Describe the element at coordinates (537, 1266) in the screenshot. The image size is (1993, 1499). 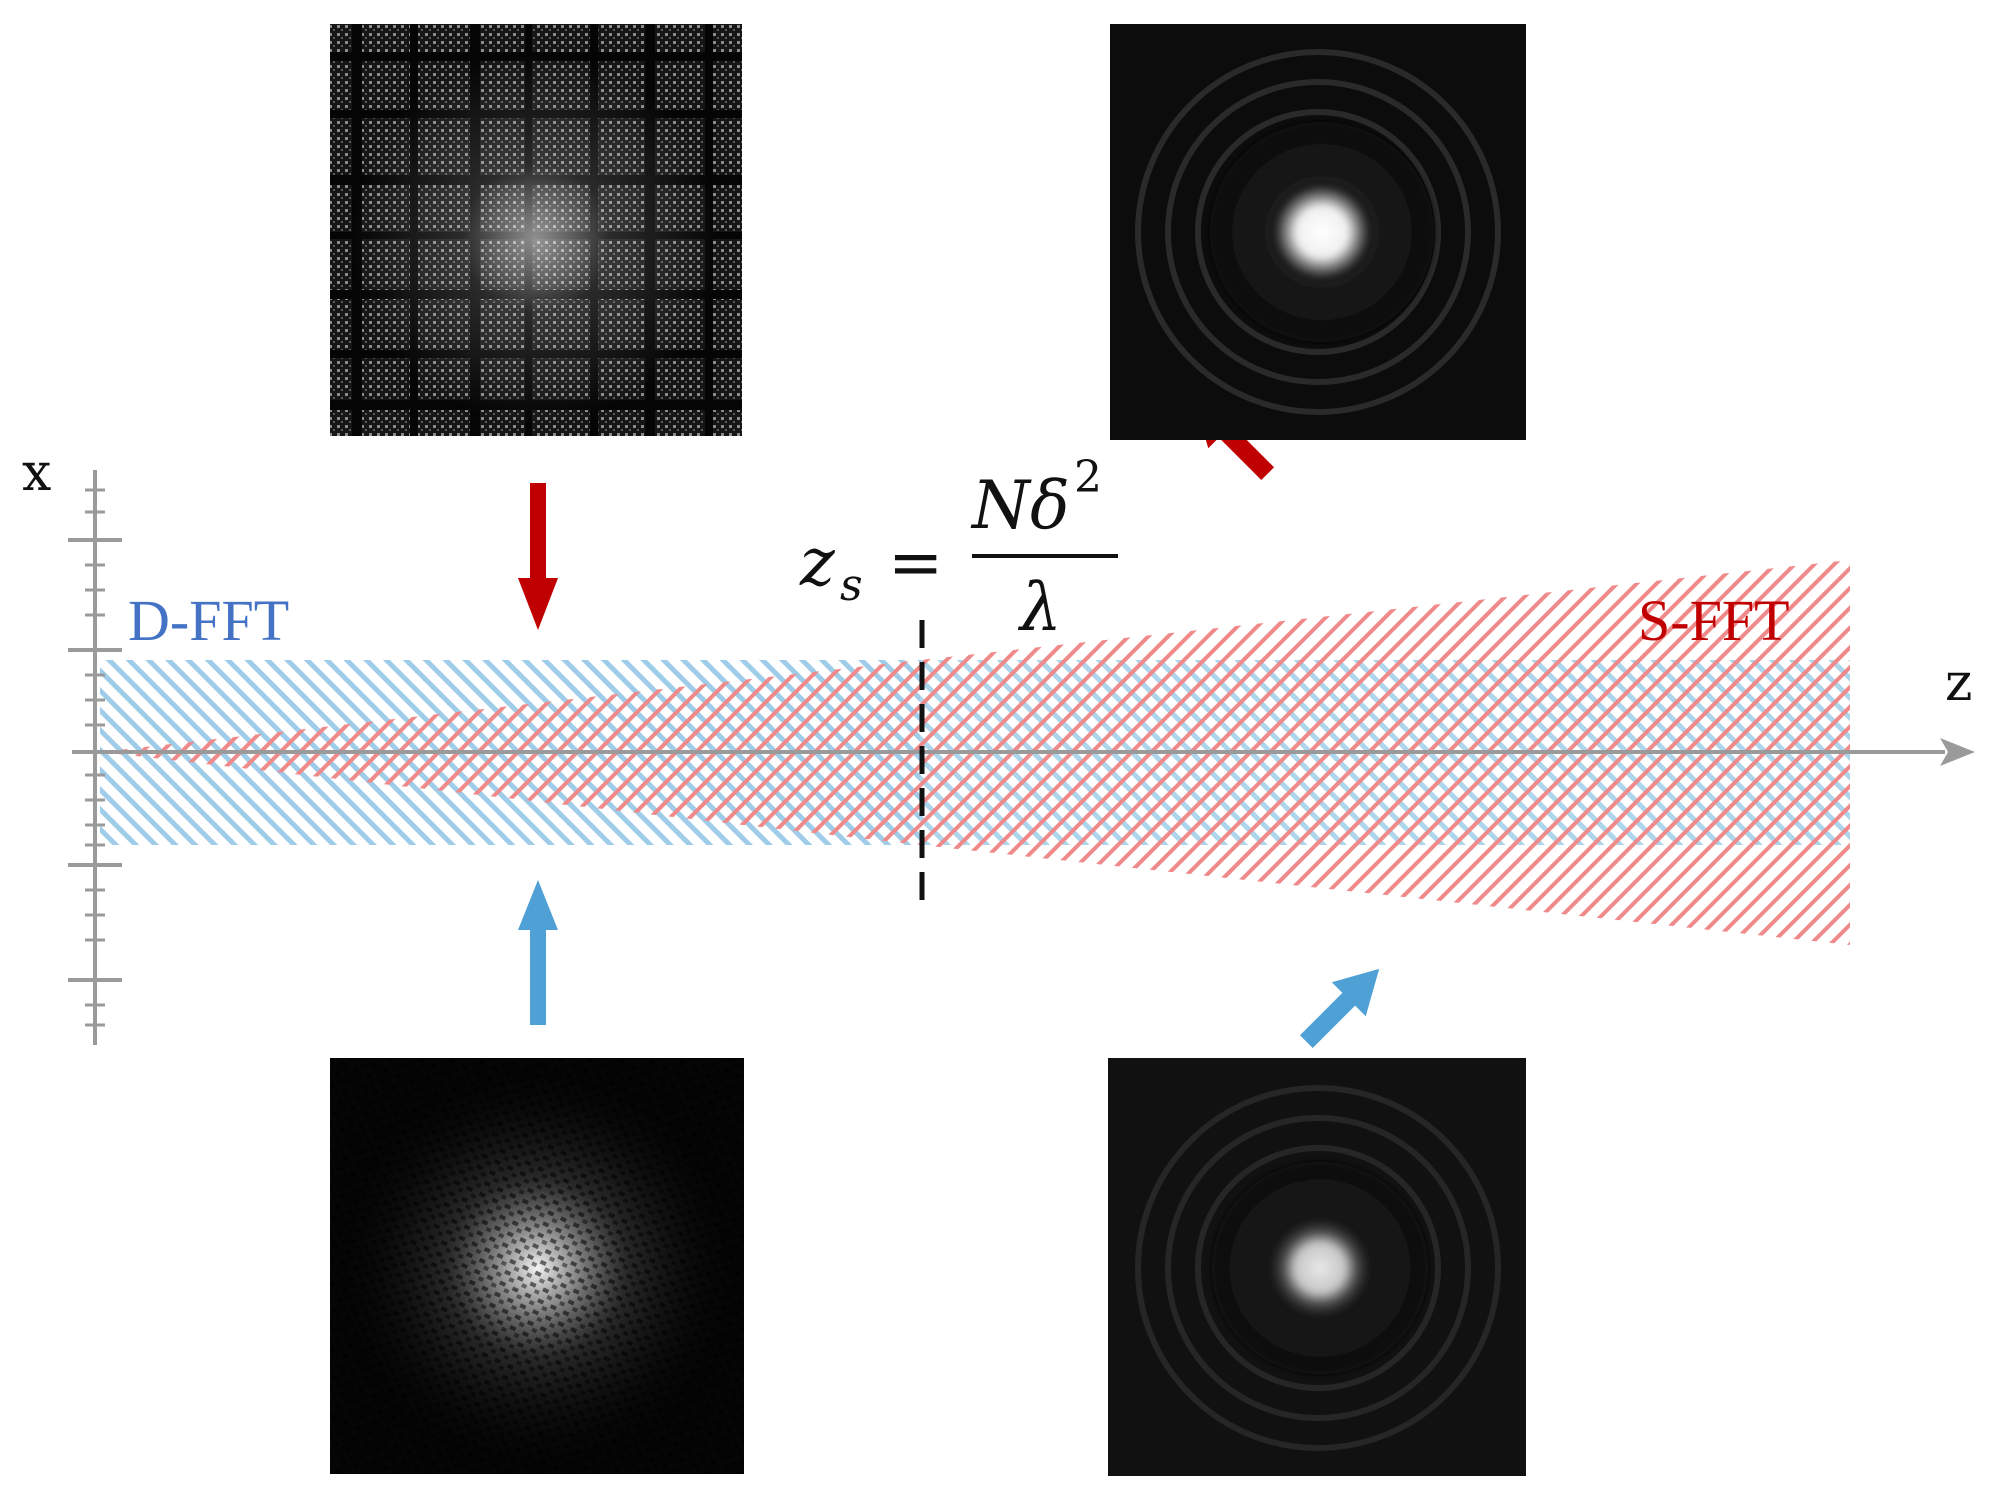
I see `speckle-spot-image` at that location.